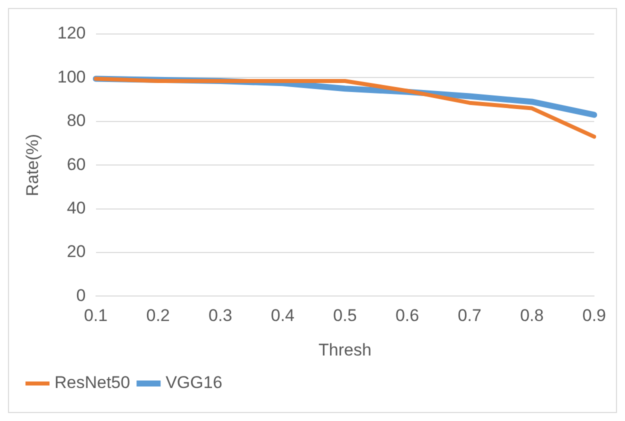 The height and width of the screenshot is (421, 625). I want to click on x-tick-label: 0.2, so click(158, 316).